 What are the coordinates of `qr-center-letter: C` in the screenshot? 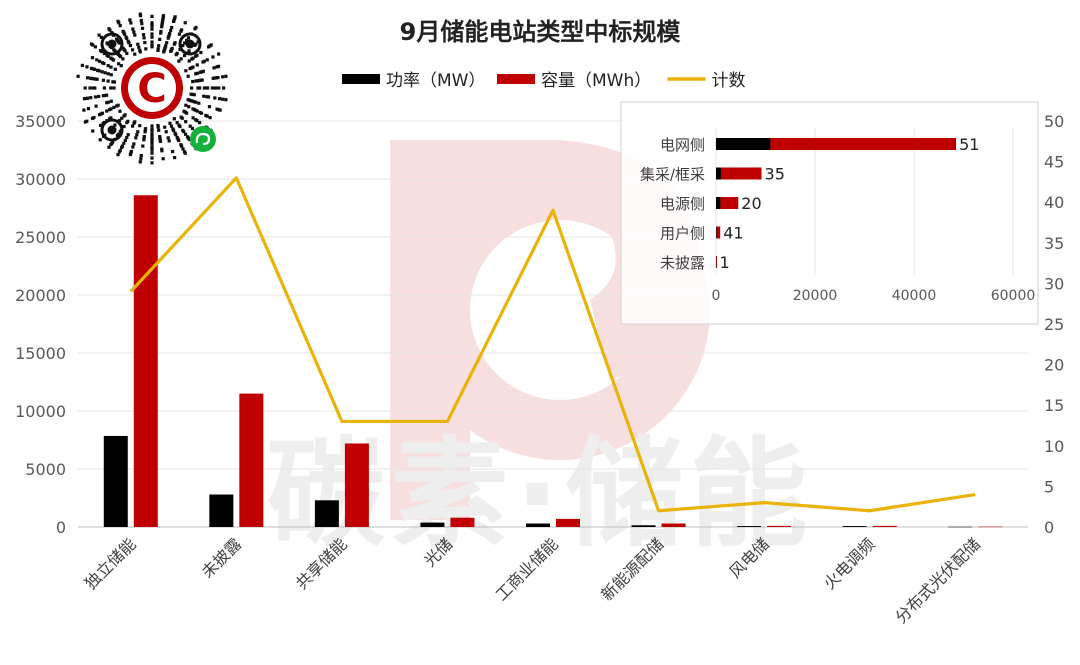 It's located at (151, 89).